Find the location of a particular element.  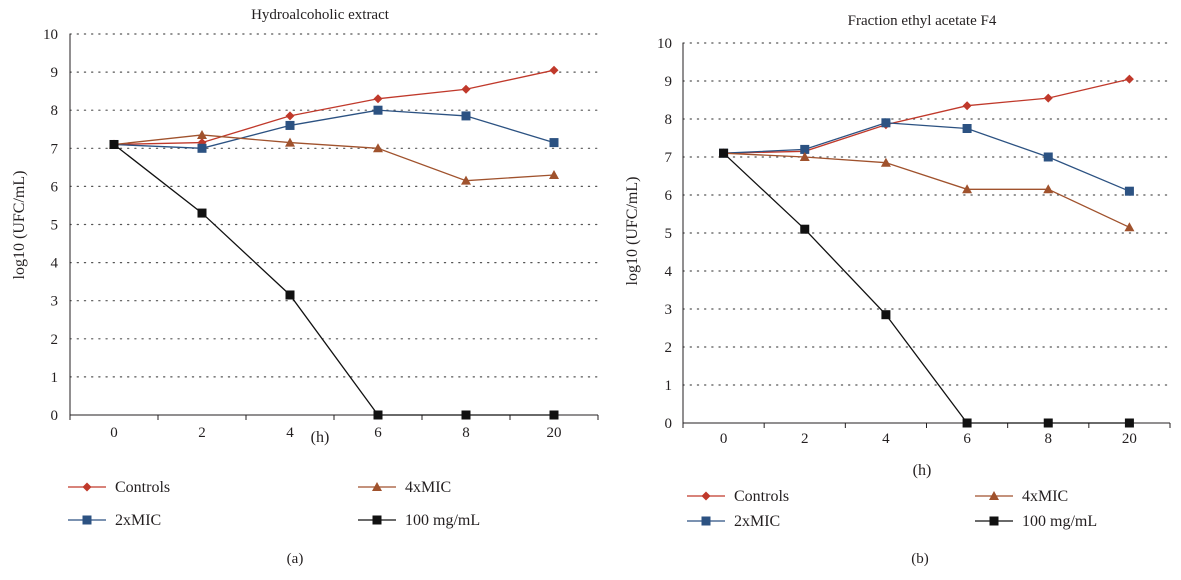

chart-title: Fraction ethyl acetate F4 is located at coordinates (922, 21).